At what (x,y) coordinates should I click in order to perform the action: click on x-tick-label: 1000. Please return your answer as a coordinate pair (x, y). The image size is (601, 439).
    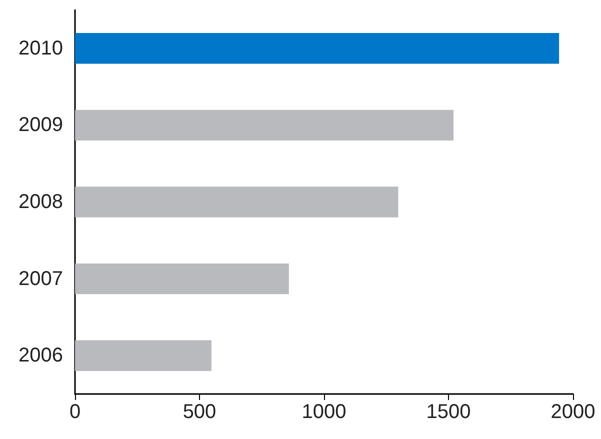
    Looking at the image, I should click on (324, 412).